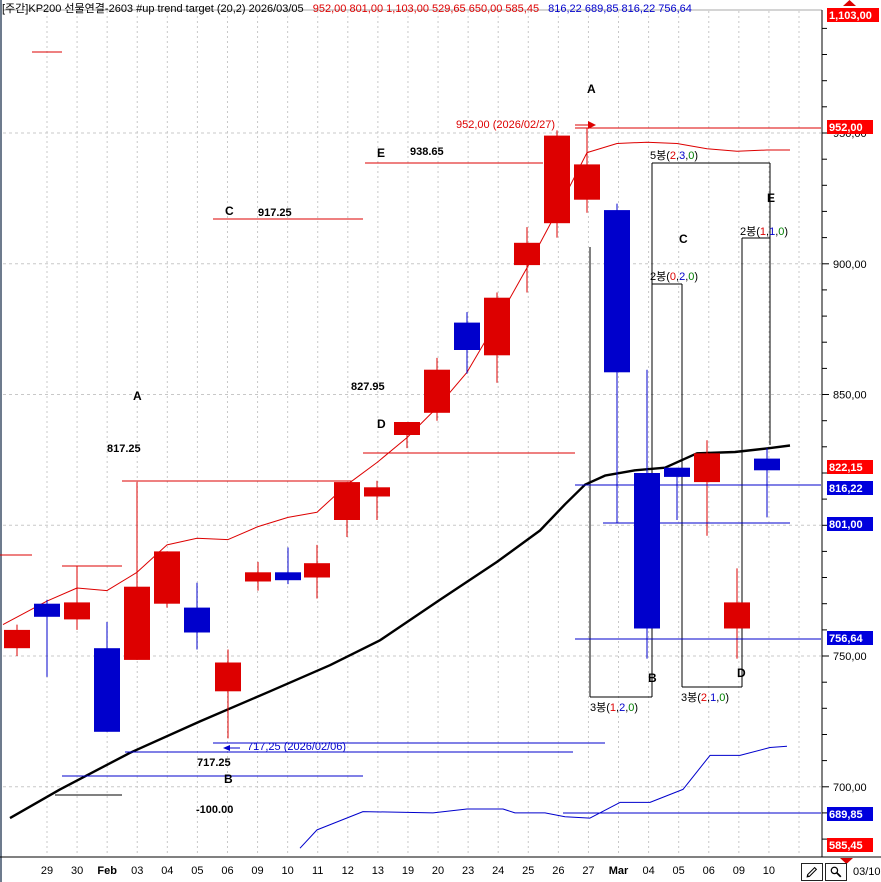  I want to click on x-axis-label-13: 13, so click(378, 871).